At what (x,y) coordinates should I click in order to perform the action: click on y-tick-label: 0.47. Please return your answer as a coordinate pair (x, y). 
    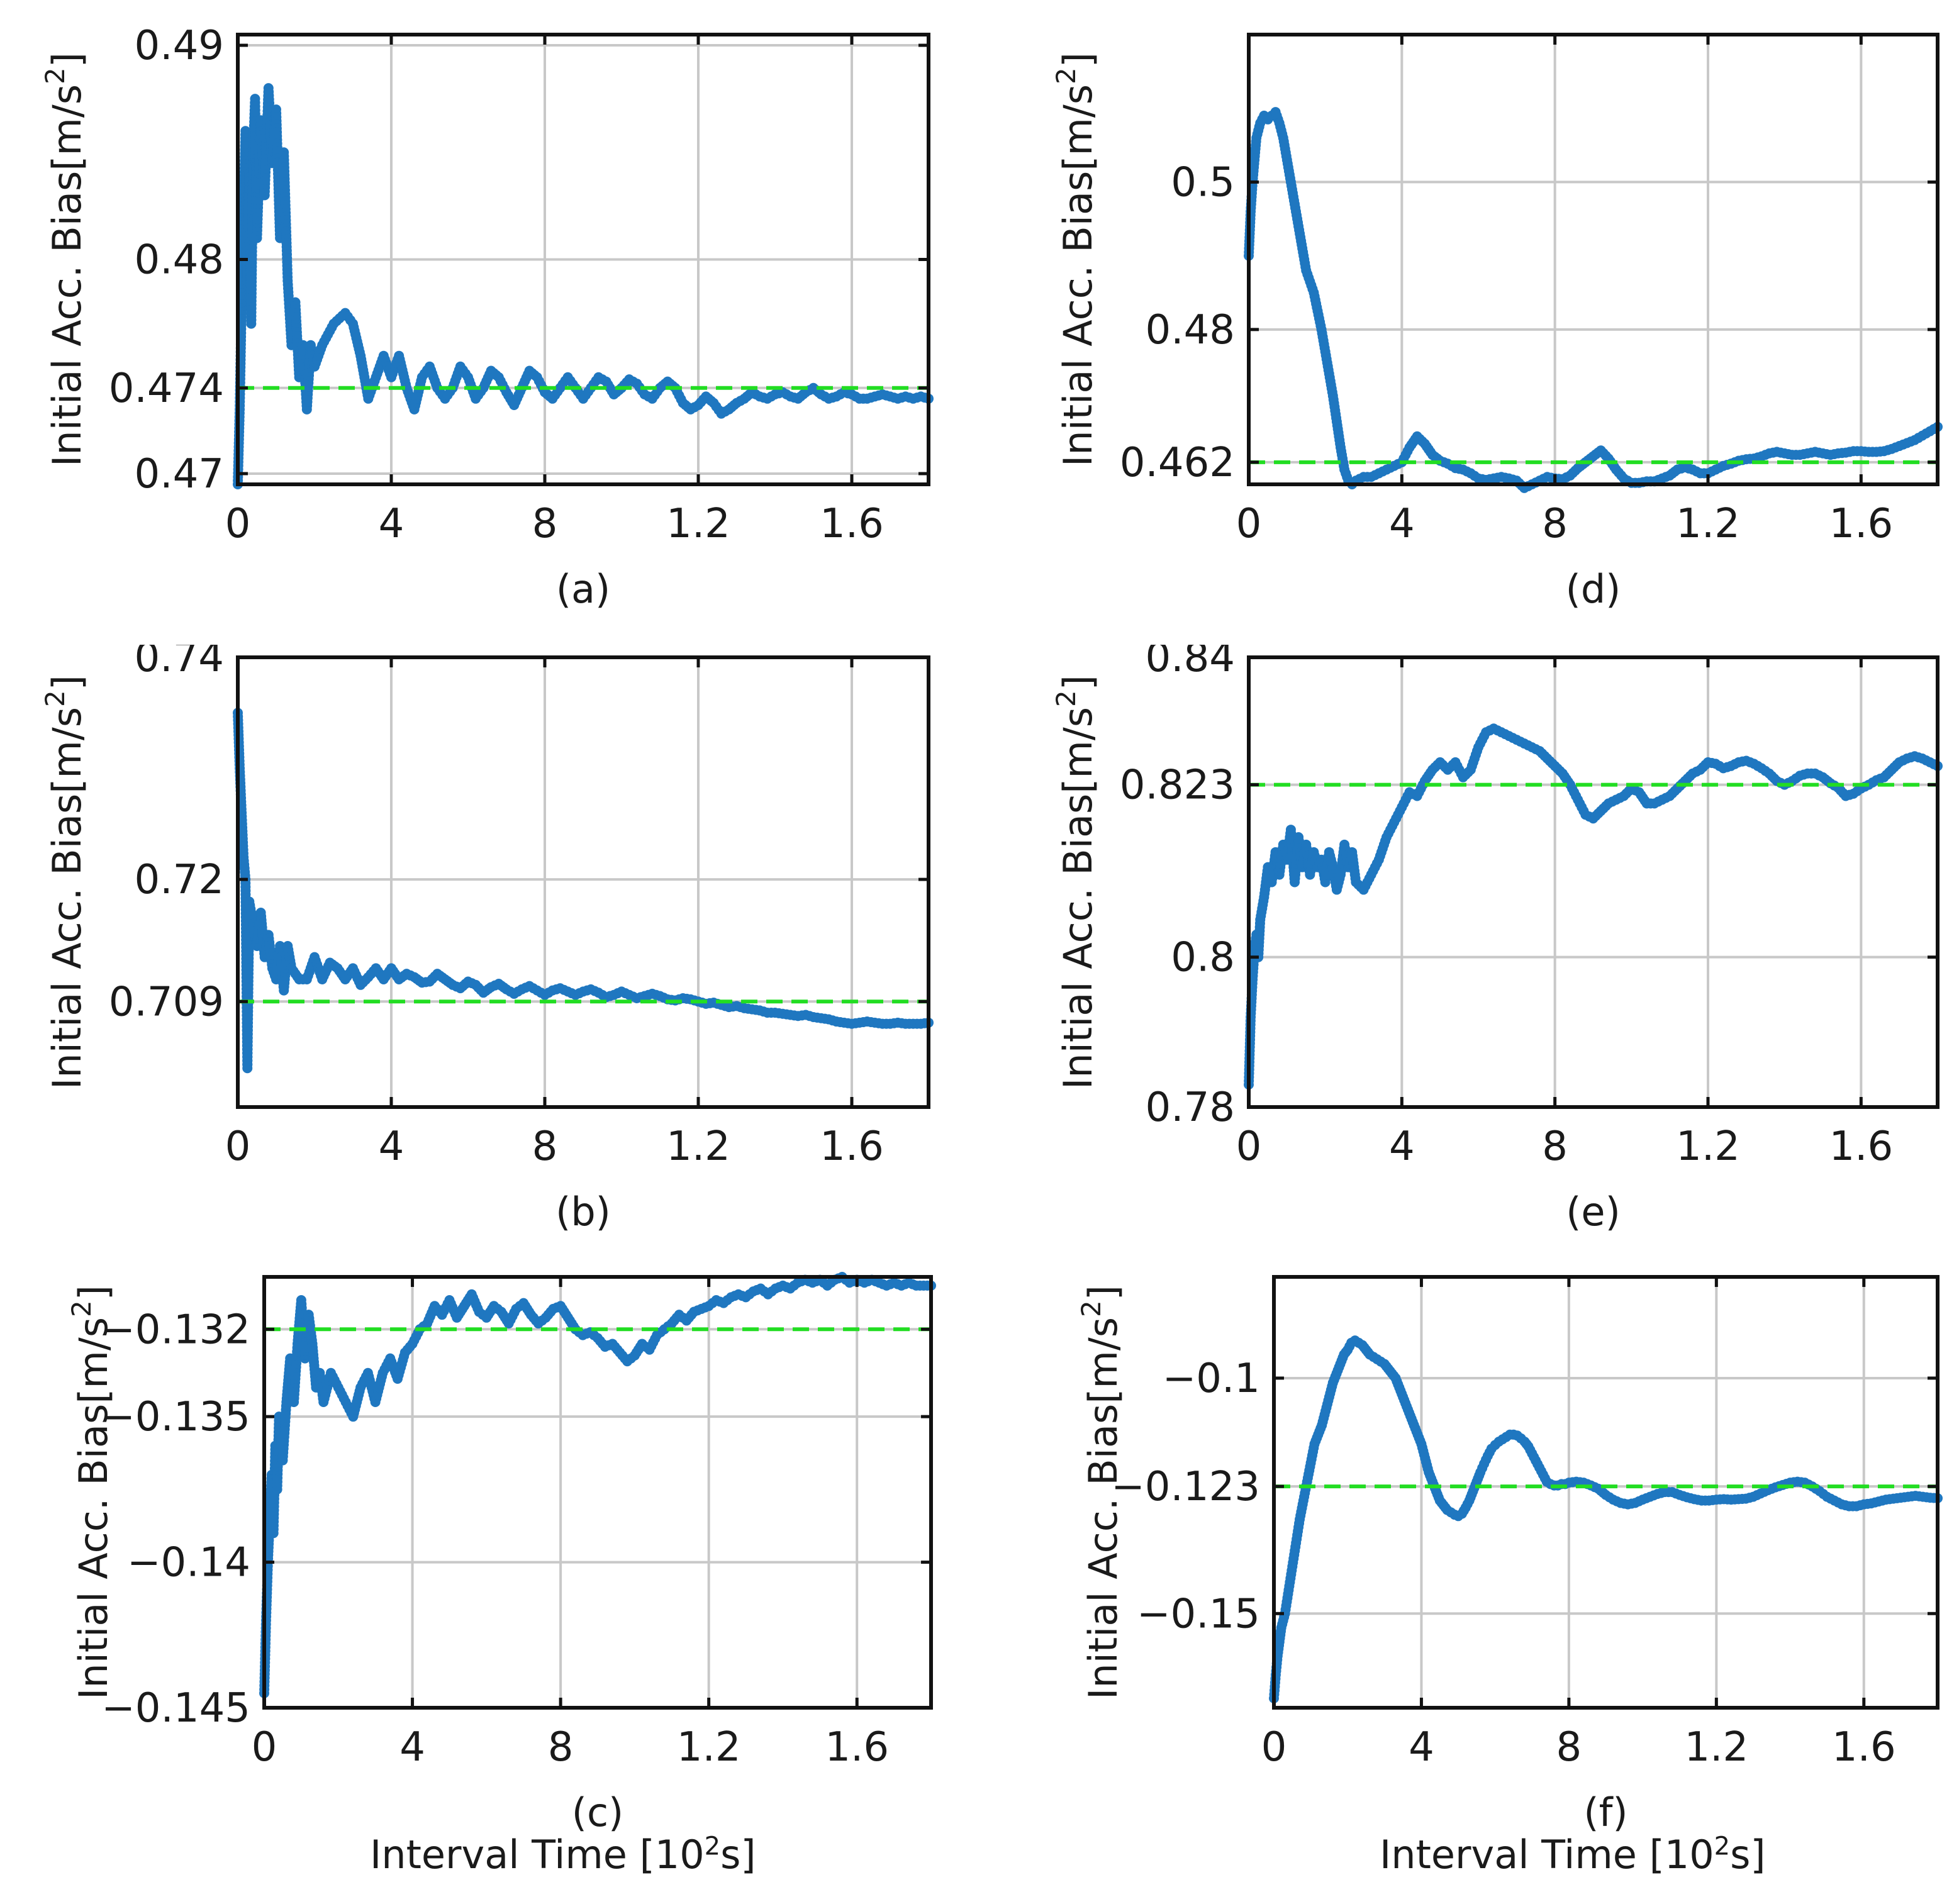
    Looking at the image, I should click on (180, 474).